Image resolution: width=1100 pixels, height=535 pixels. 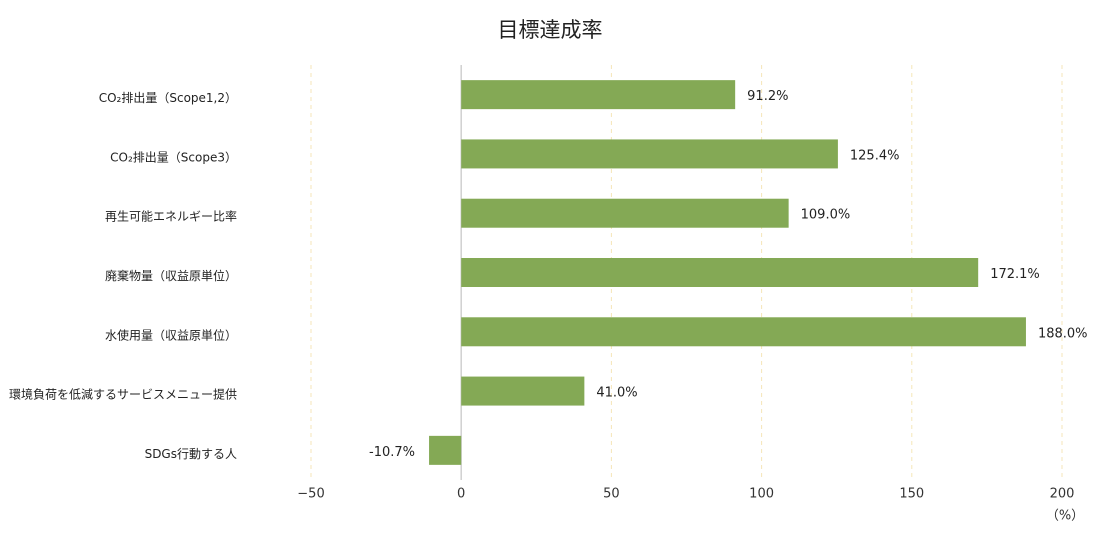 What do you see at coordinates (191, 454) in the screenshot?
I see `y-tick-label: SDGs行動する人` at bounding box center [191, 454].